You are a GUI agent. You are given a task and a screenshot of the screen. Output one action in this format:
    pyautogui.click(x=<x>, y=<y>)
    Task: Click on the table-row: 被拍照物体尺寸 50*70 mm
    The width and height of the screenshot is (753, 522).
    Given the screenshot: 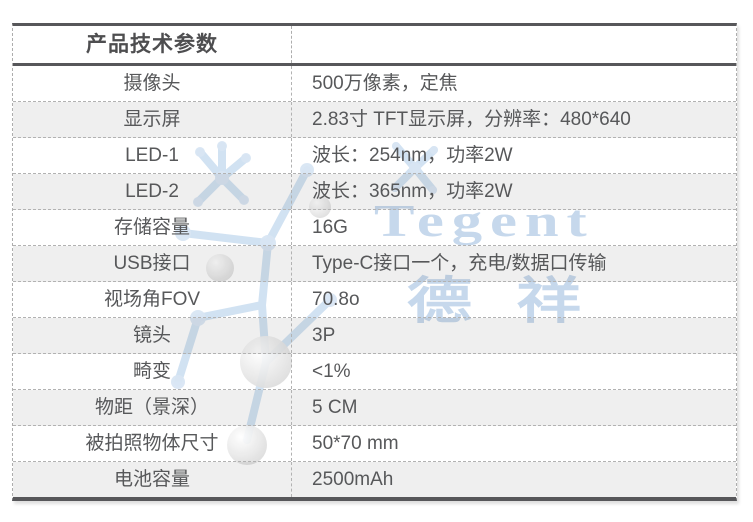 What is the action you would take?
    pyautogui.click(x=374, y=444)
    